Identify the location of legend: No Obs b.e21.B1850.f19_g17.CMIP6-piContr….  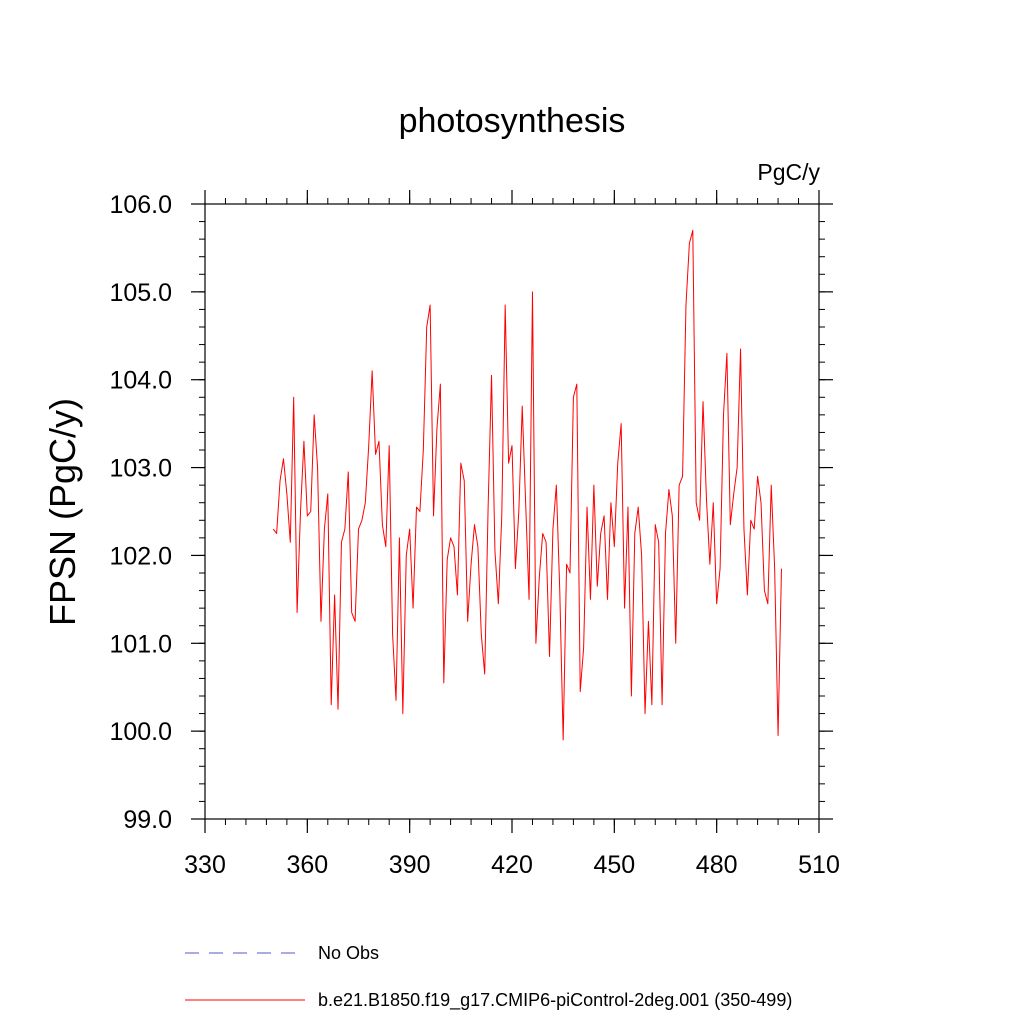
(488, 977).